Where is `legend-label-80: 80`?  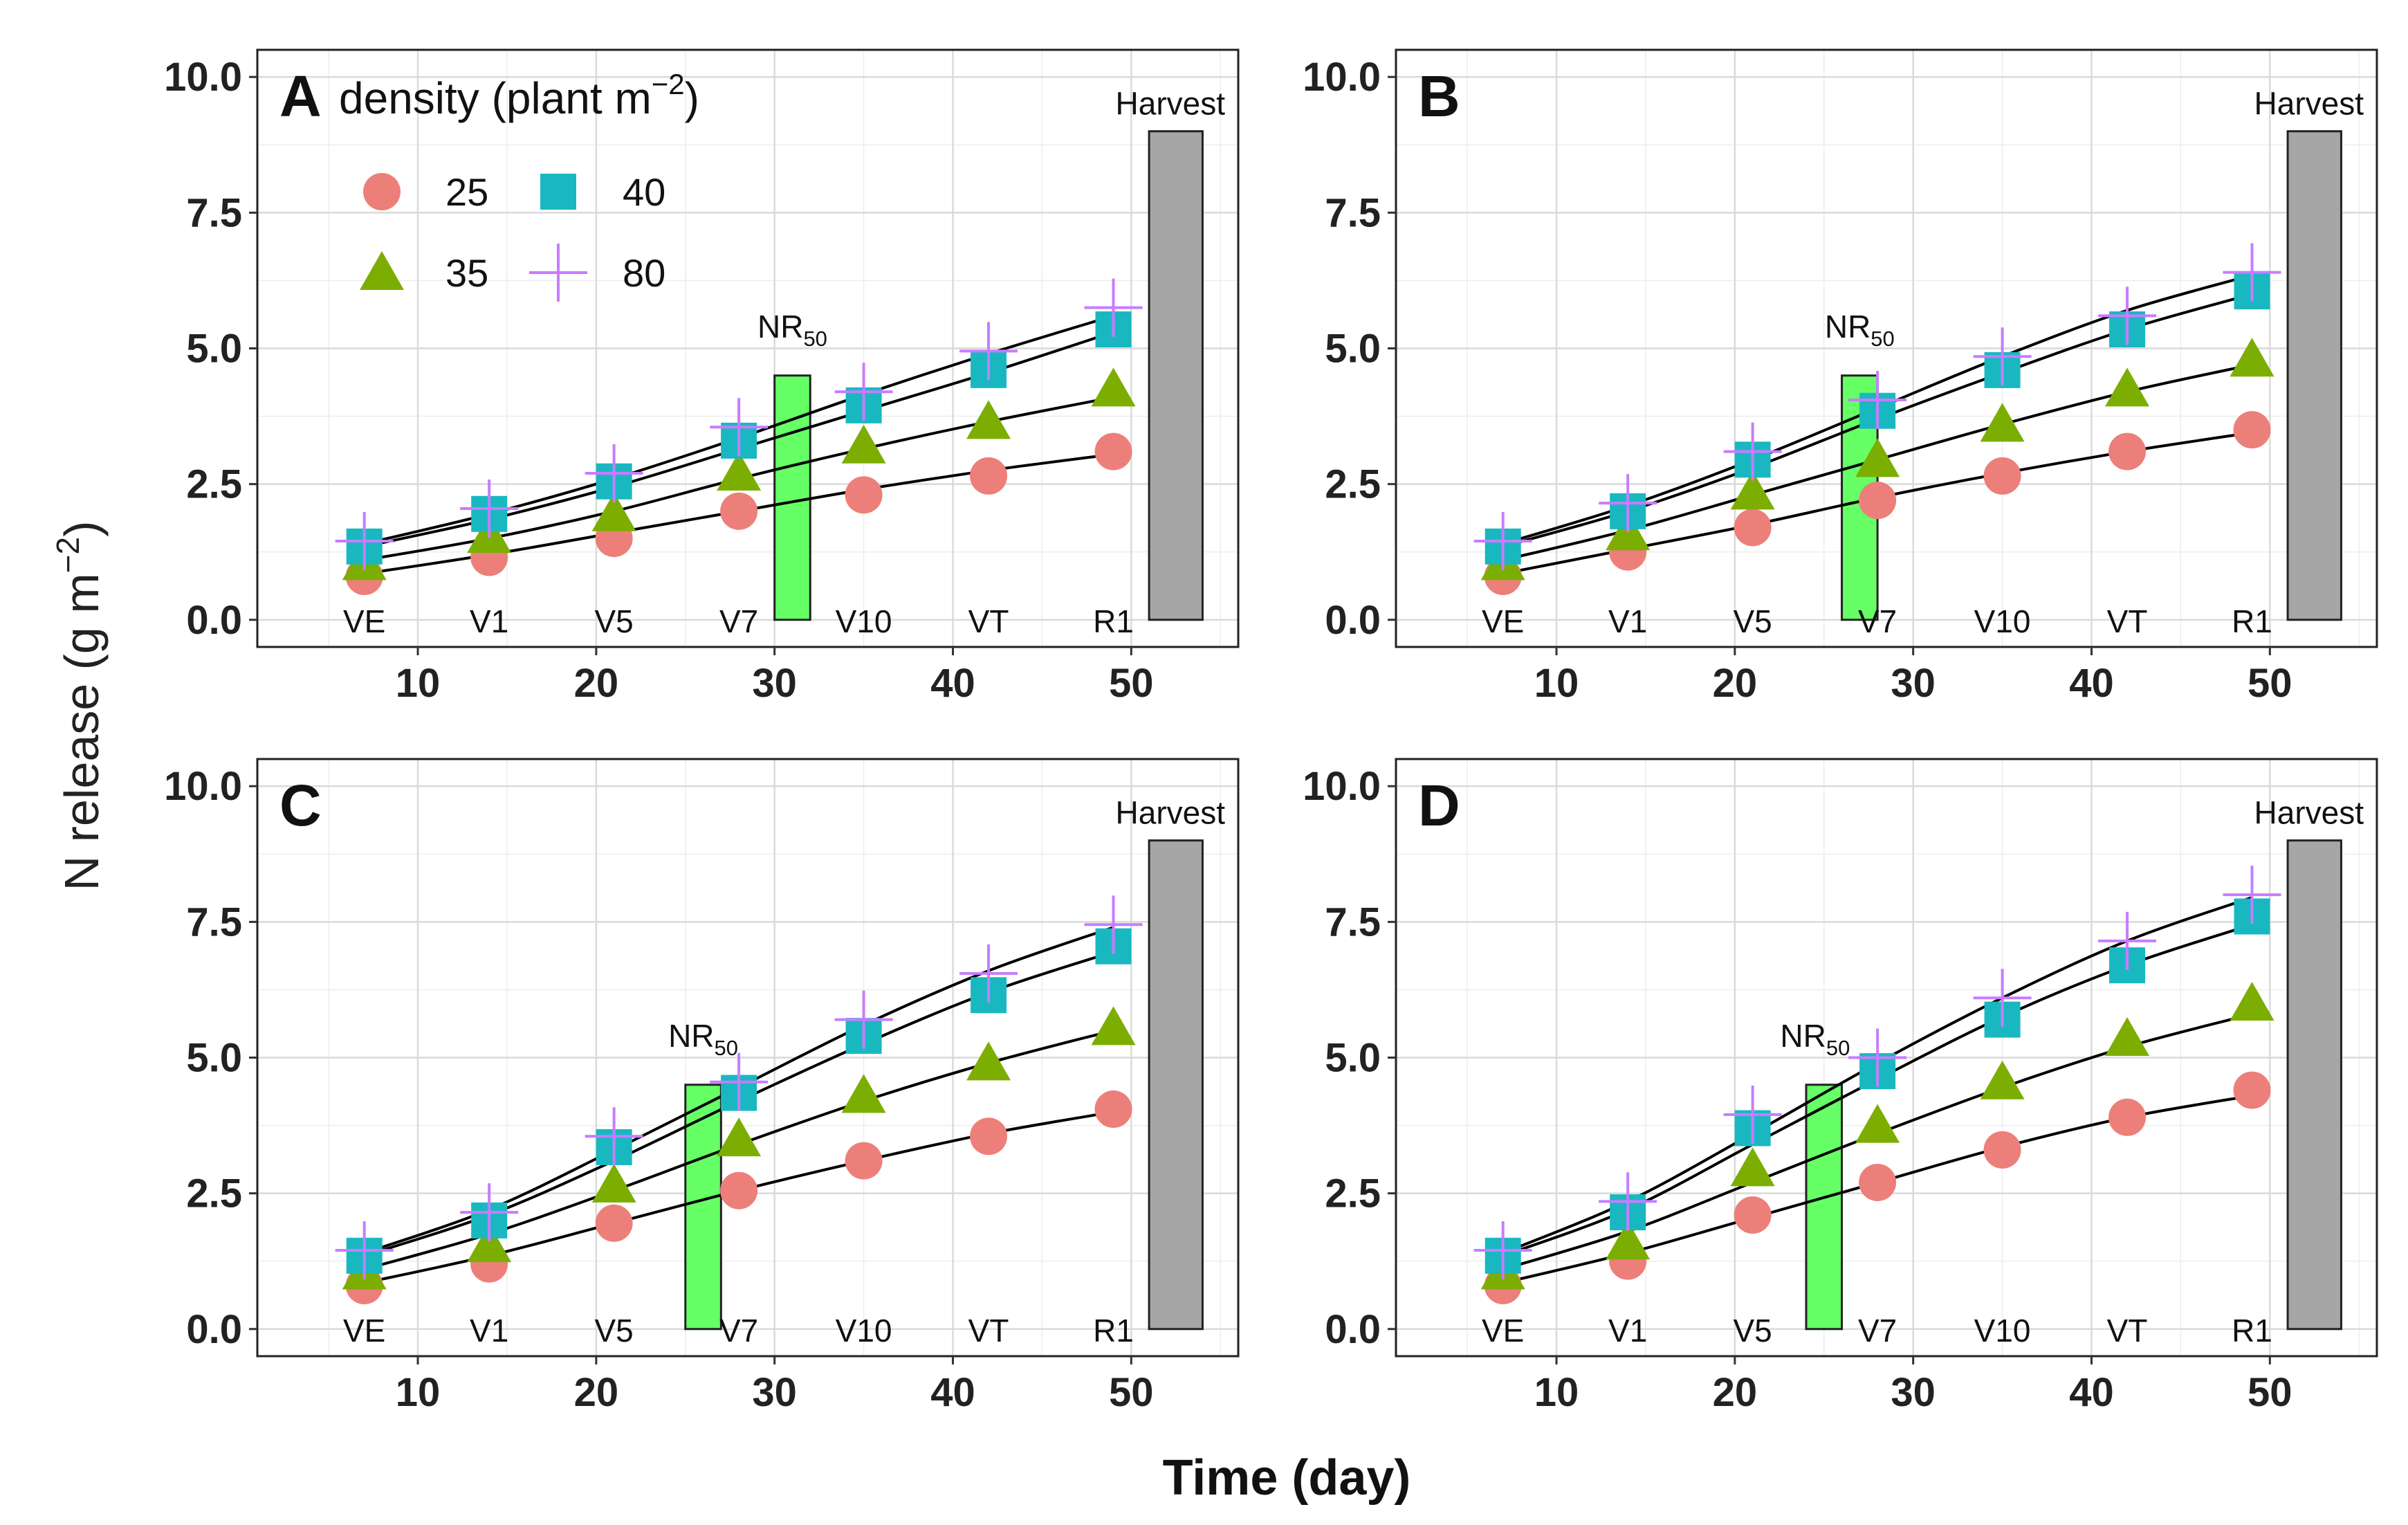 legend-label-80: 80 is located at coordinates (644, 273).